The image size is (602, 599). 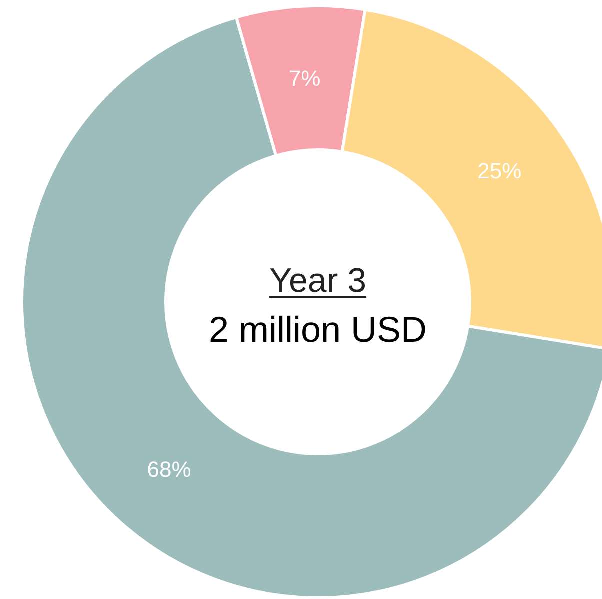 I want to click on data-label: 25%, so click(x=500, y=171).